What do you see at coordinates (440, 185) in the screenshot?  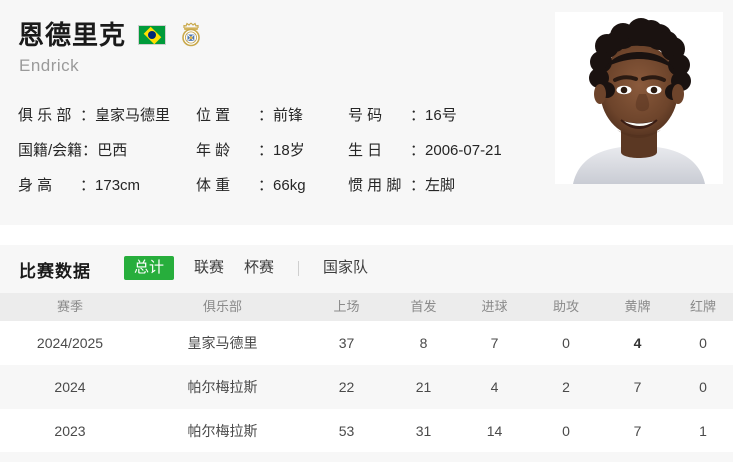 I see `info-value-preferred-foot: 左脚` at bounding box center [440, 185].